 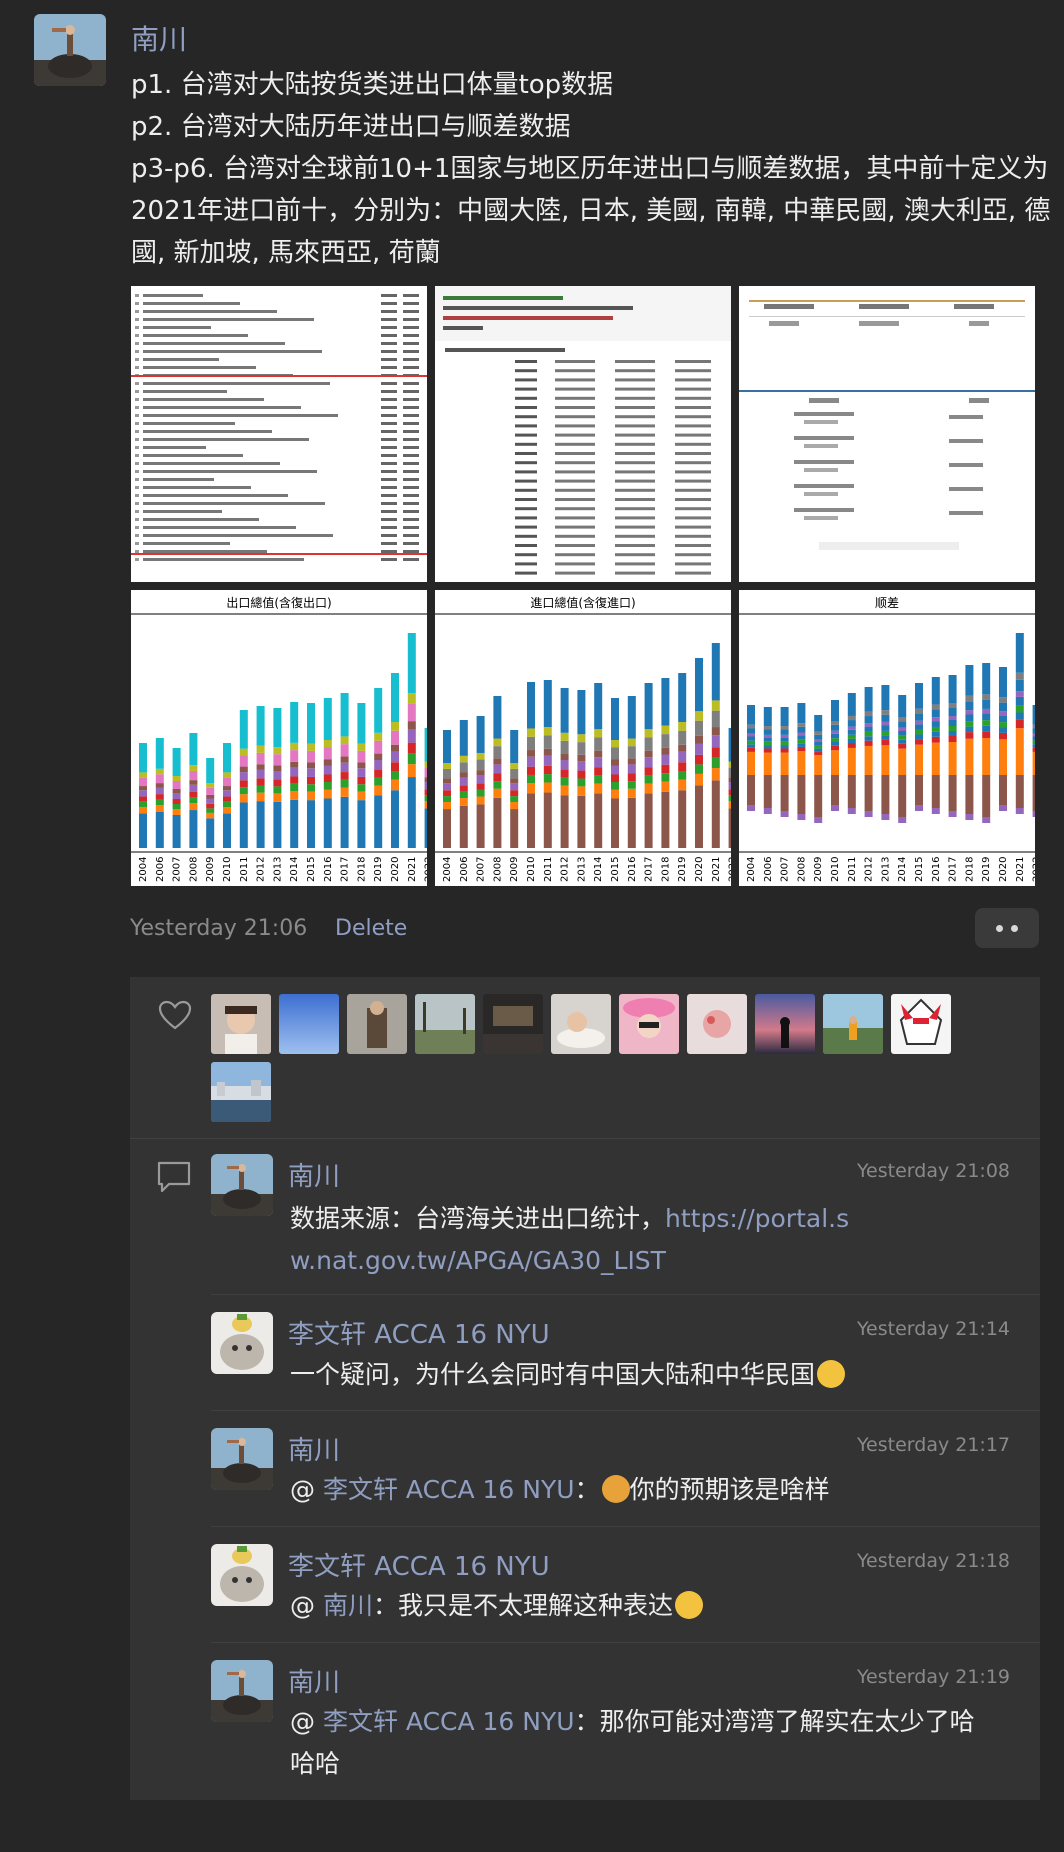 I want to click on colon: ：, so click(x=385, y=1605).